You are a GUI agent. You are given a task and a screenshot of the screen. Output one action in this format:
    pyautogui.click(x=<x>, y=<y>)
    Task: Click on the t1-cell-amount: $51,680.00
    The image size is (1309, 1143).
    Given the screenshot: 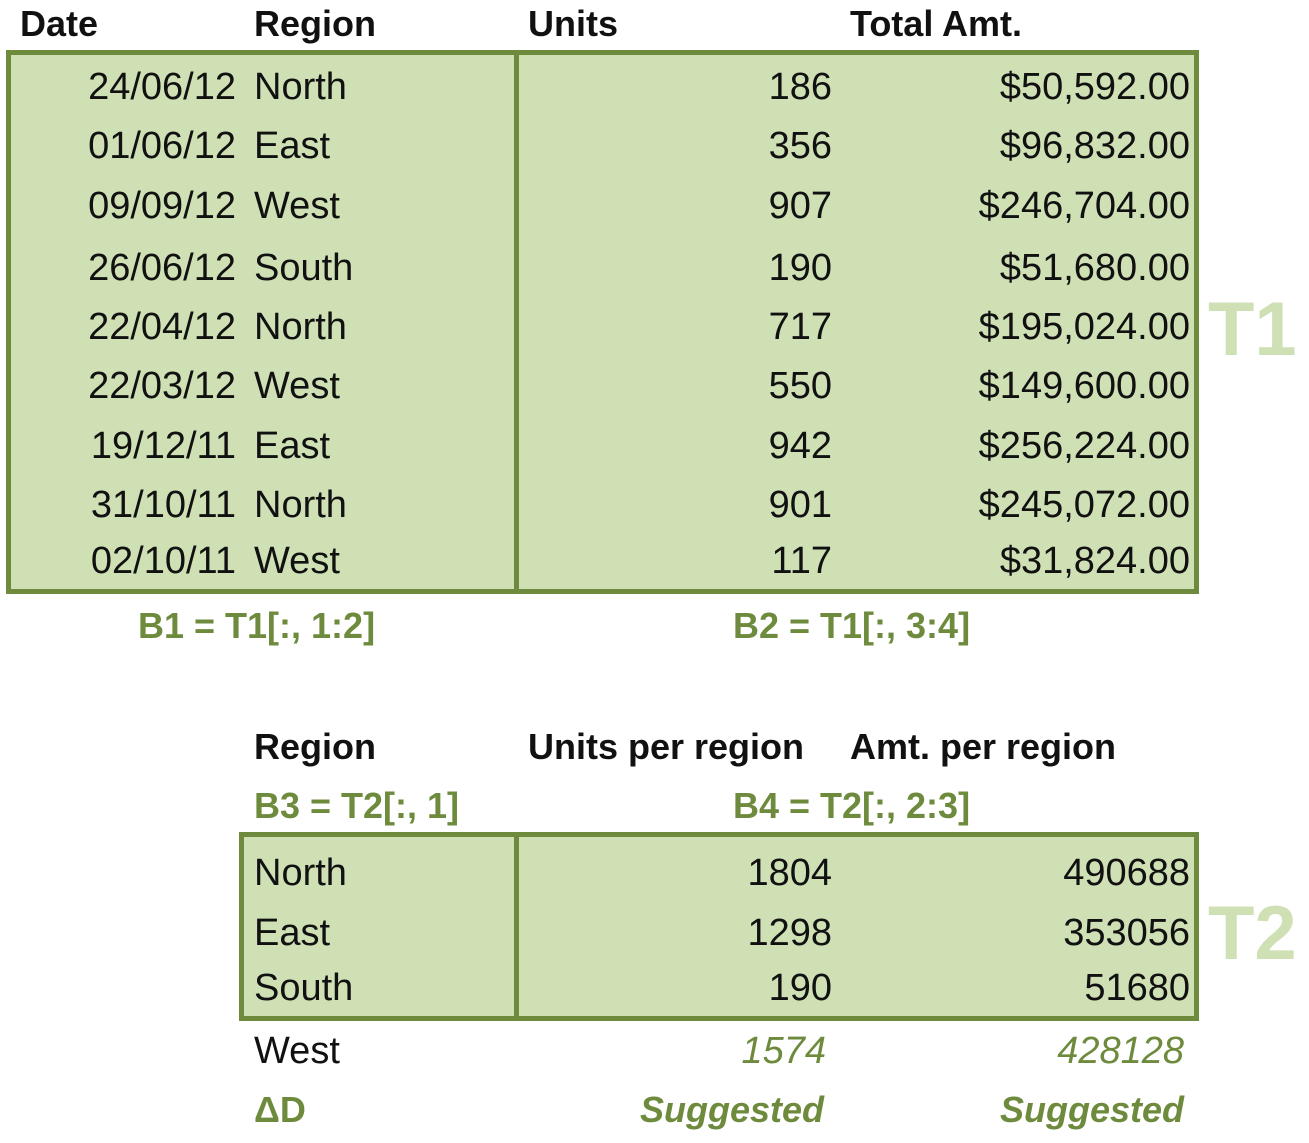 What is the action you would take?
    pyautogui.click(x=1094, y=268)
    